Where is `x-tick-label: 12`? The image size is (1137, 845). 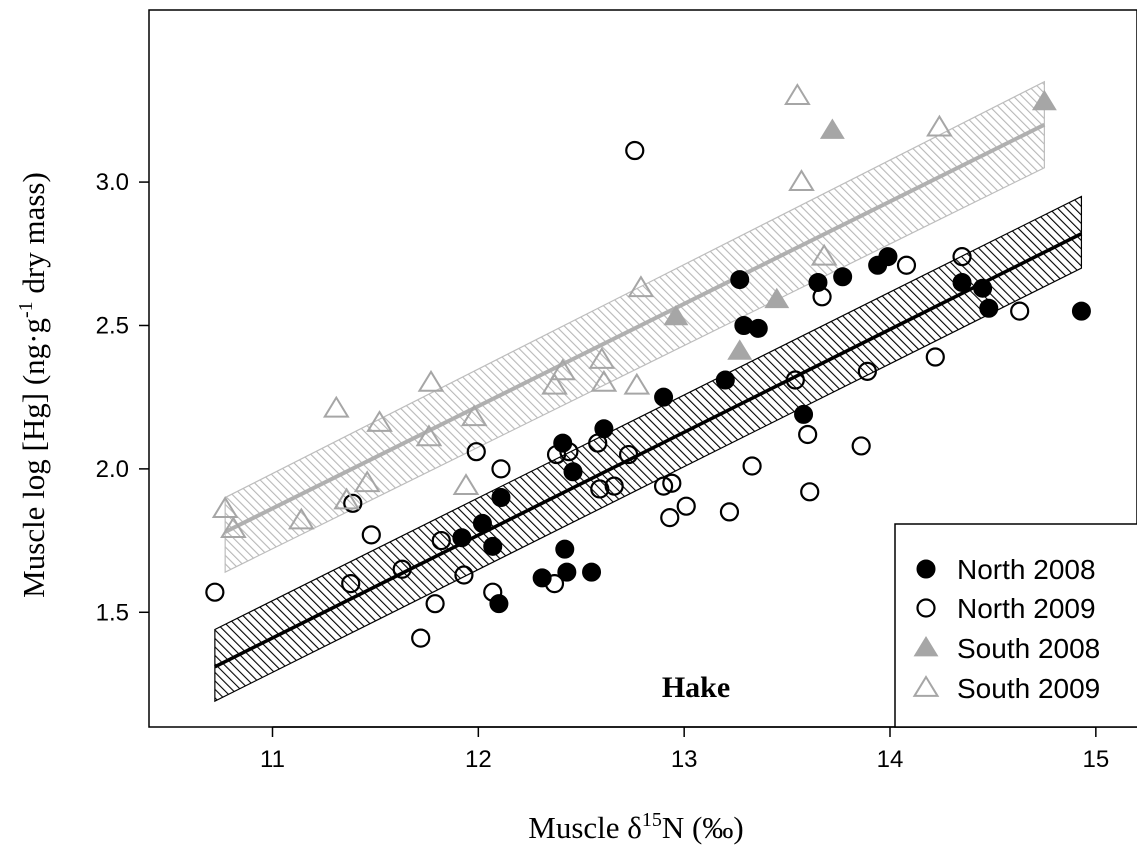
x-tick-label: 12 is located at coordinates (478, 759).